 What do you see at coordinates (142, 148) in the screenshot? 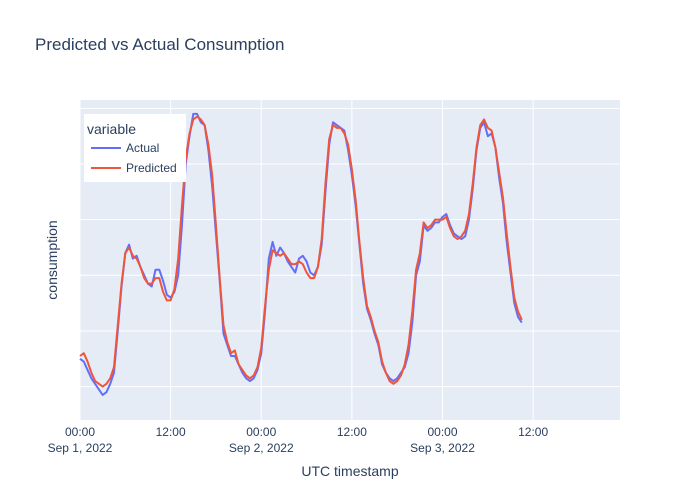
I see `legend-label-actual: Actual` at bounding box center [142, 148].